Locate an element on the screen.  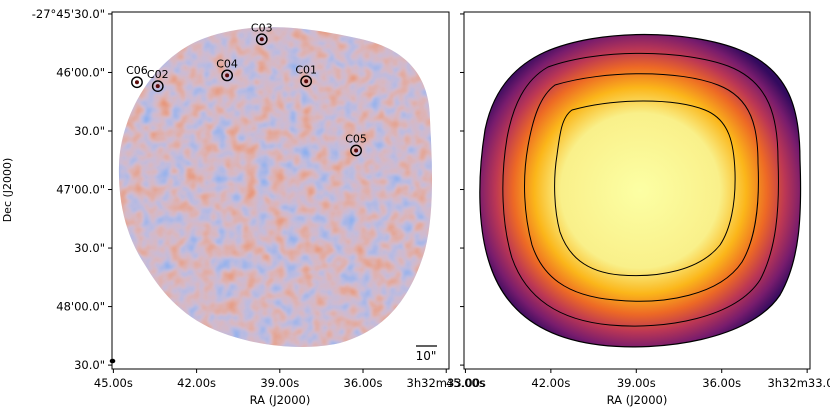
x-axis-label-left: RA (J2000) is located at coordinates (280, 400).